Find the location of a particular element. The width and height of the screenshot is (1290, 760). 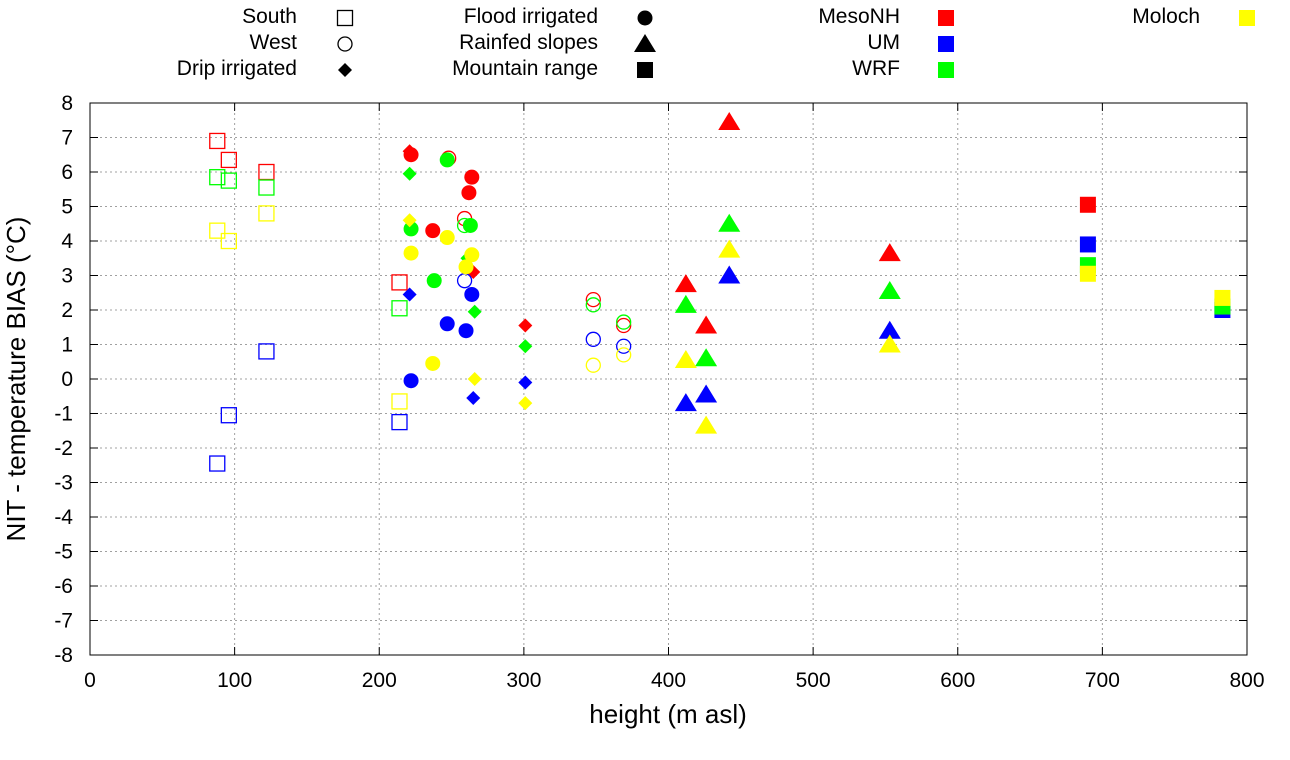

legend-marker-south is located at coordinates (345, 18).